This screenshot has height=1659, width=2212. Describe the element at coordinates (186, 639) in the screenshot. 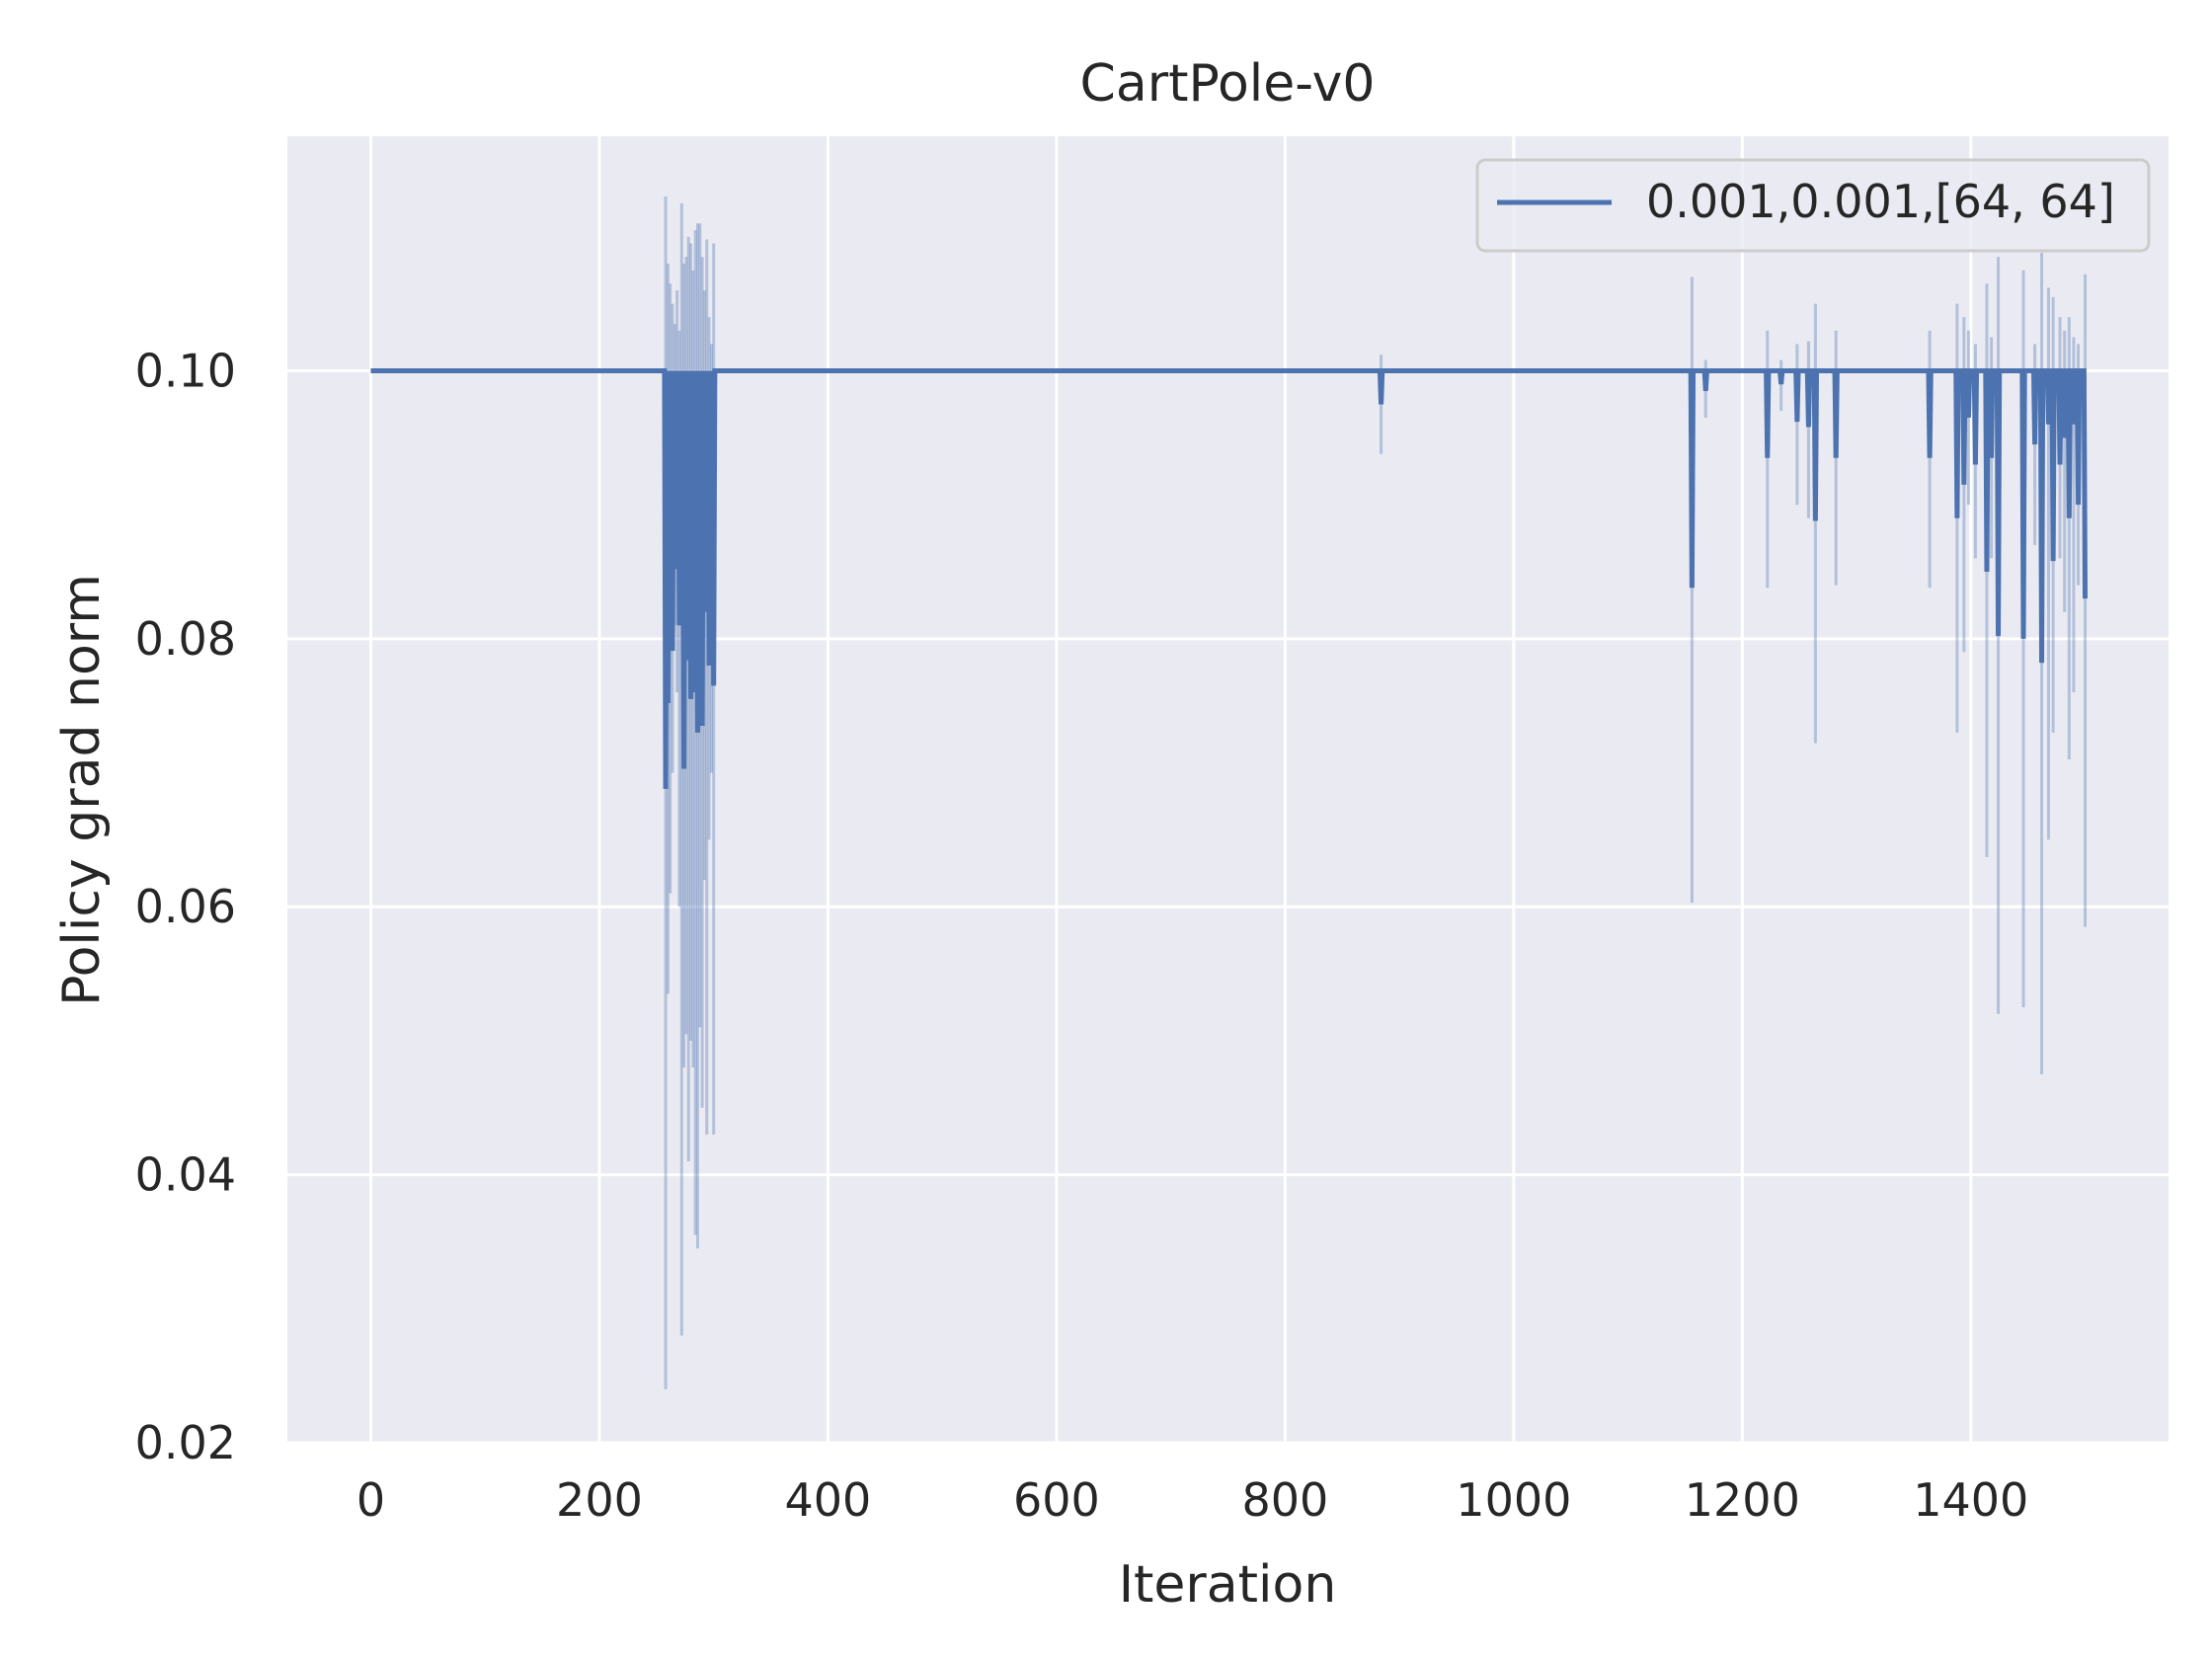

I see `y-tick-label: 0.08` at that location.